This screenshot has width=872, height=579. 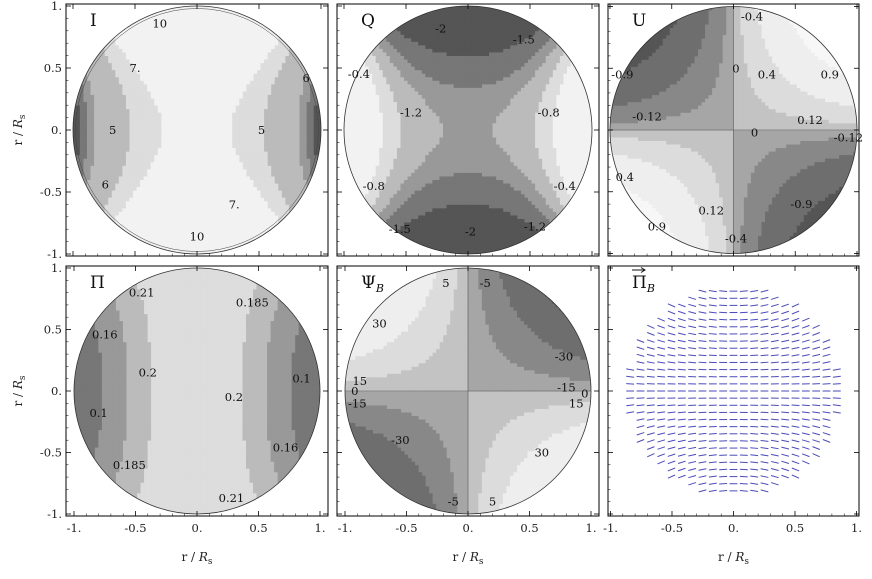 I want to click on contour-label: -0.8, so click(x=549, y=113).